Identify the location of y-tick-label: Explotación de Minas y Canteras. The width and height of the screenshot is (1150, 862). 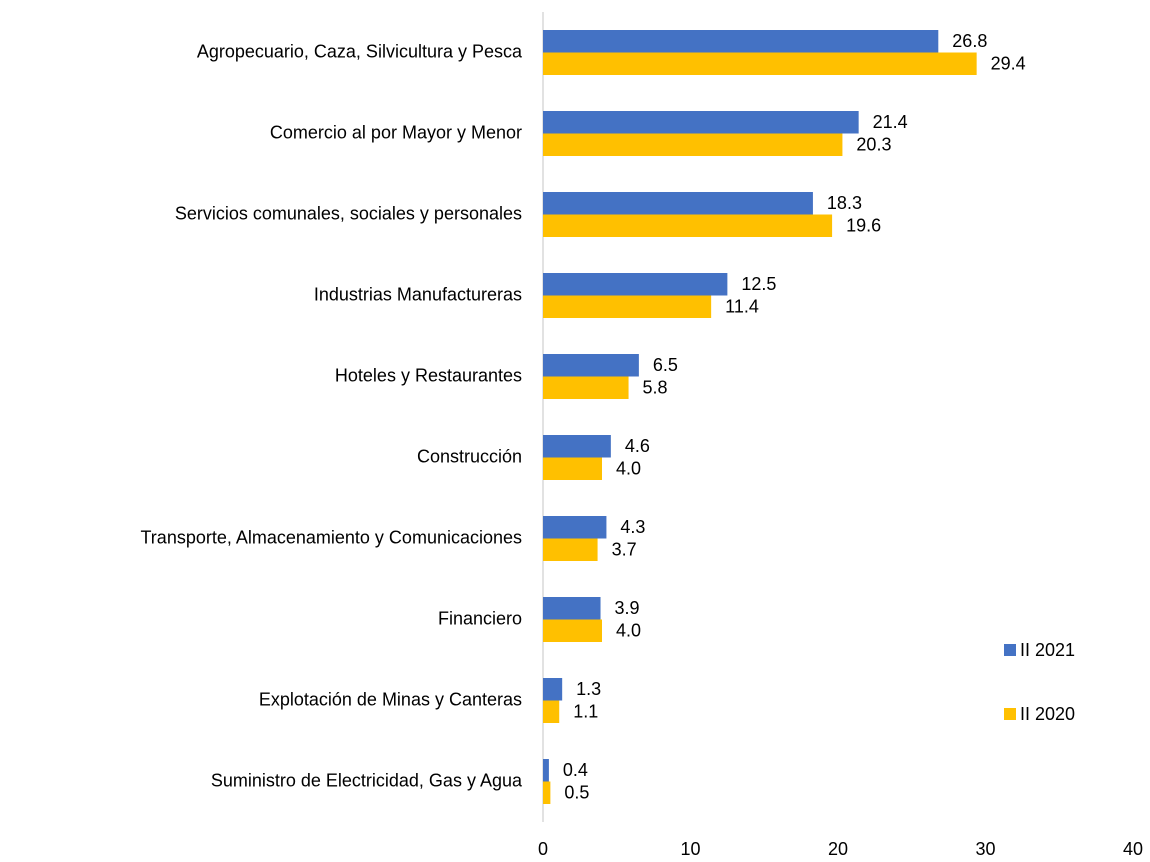
(390, 699).